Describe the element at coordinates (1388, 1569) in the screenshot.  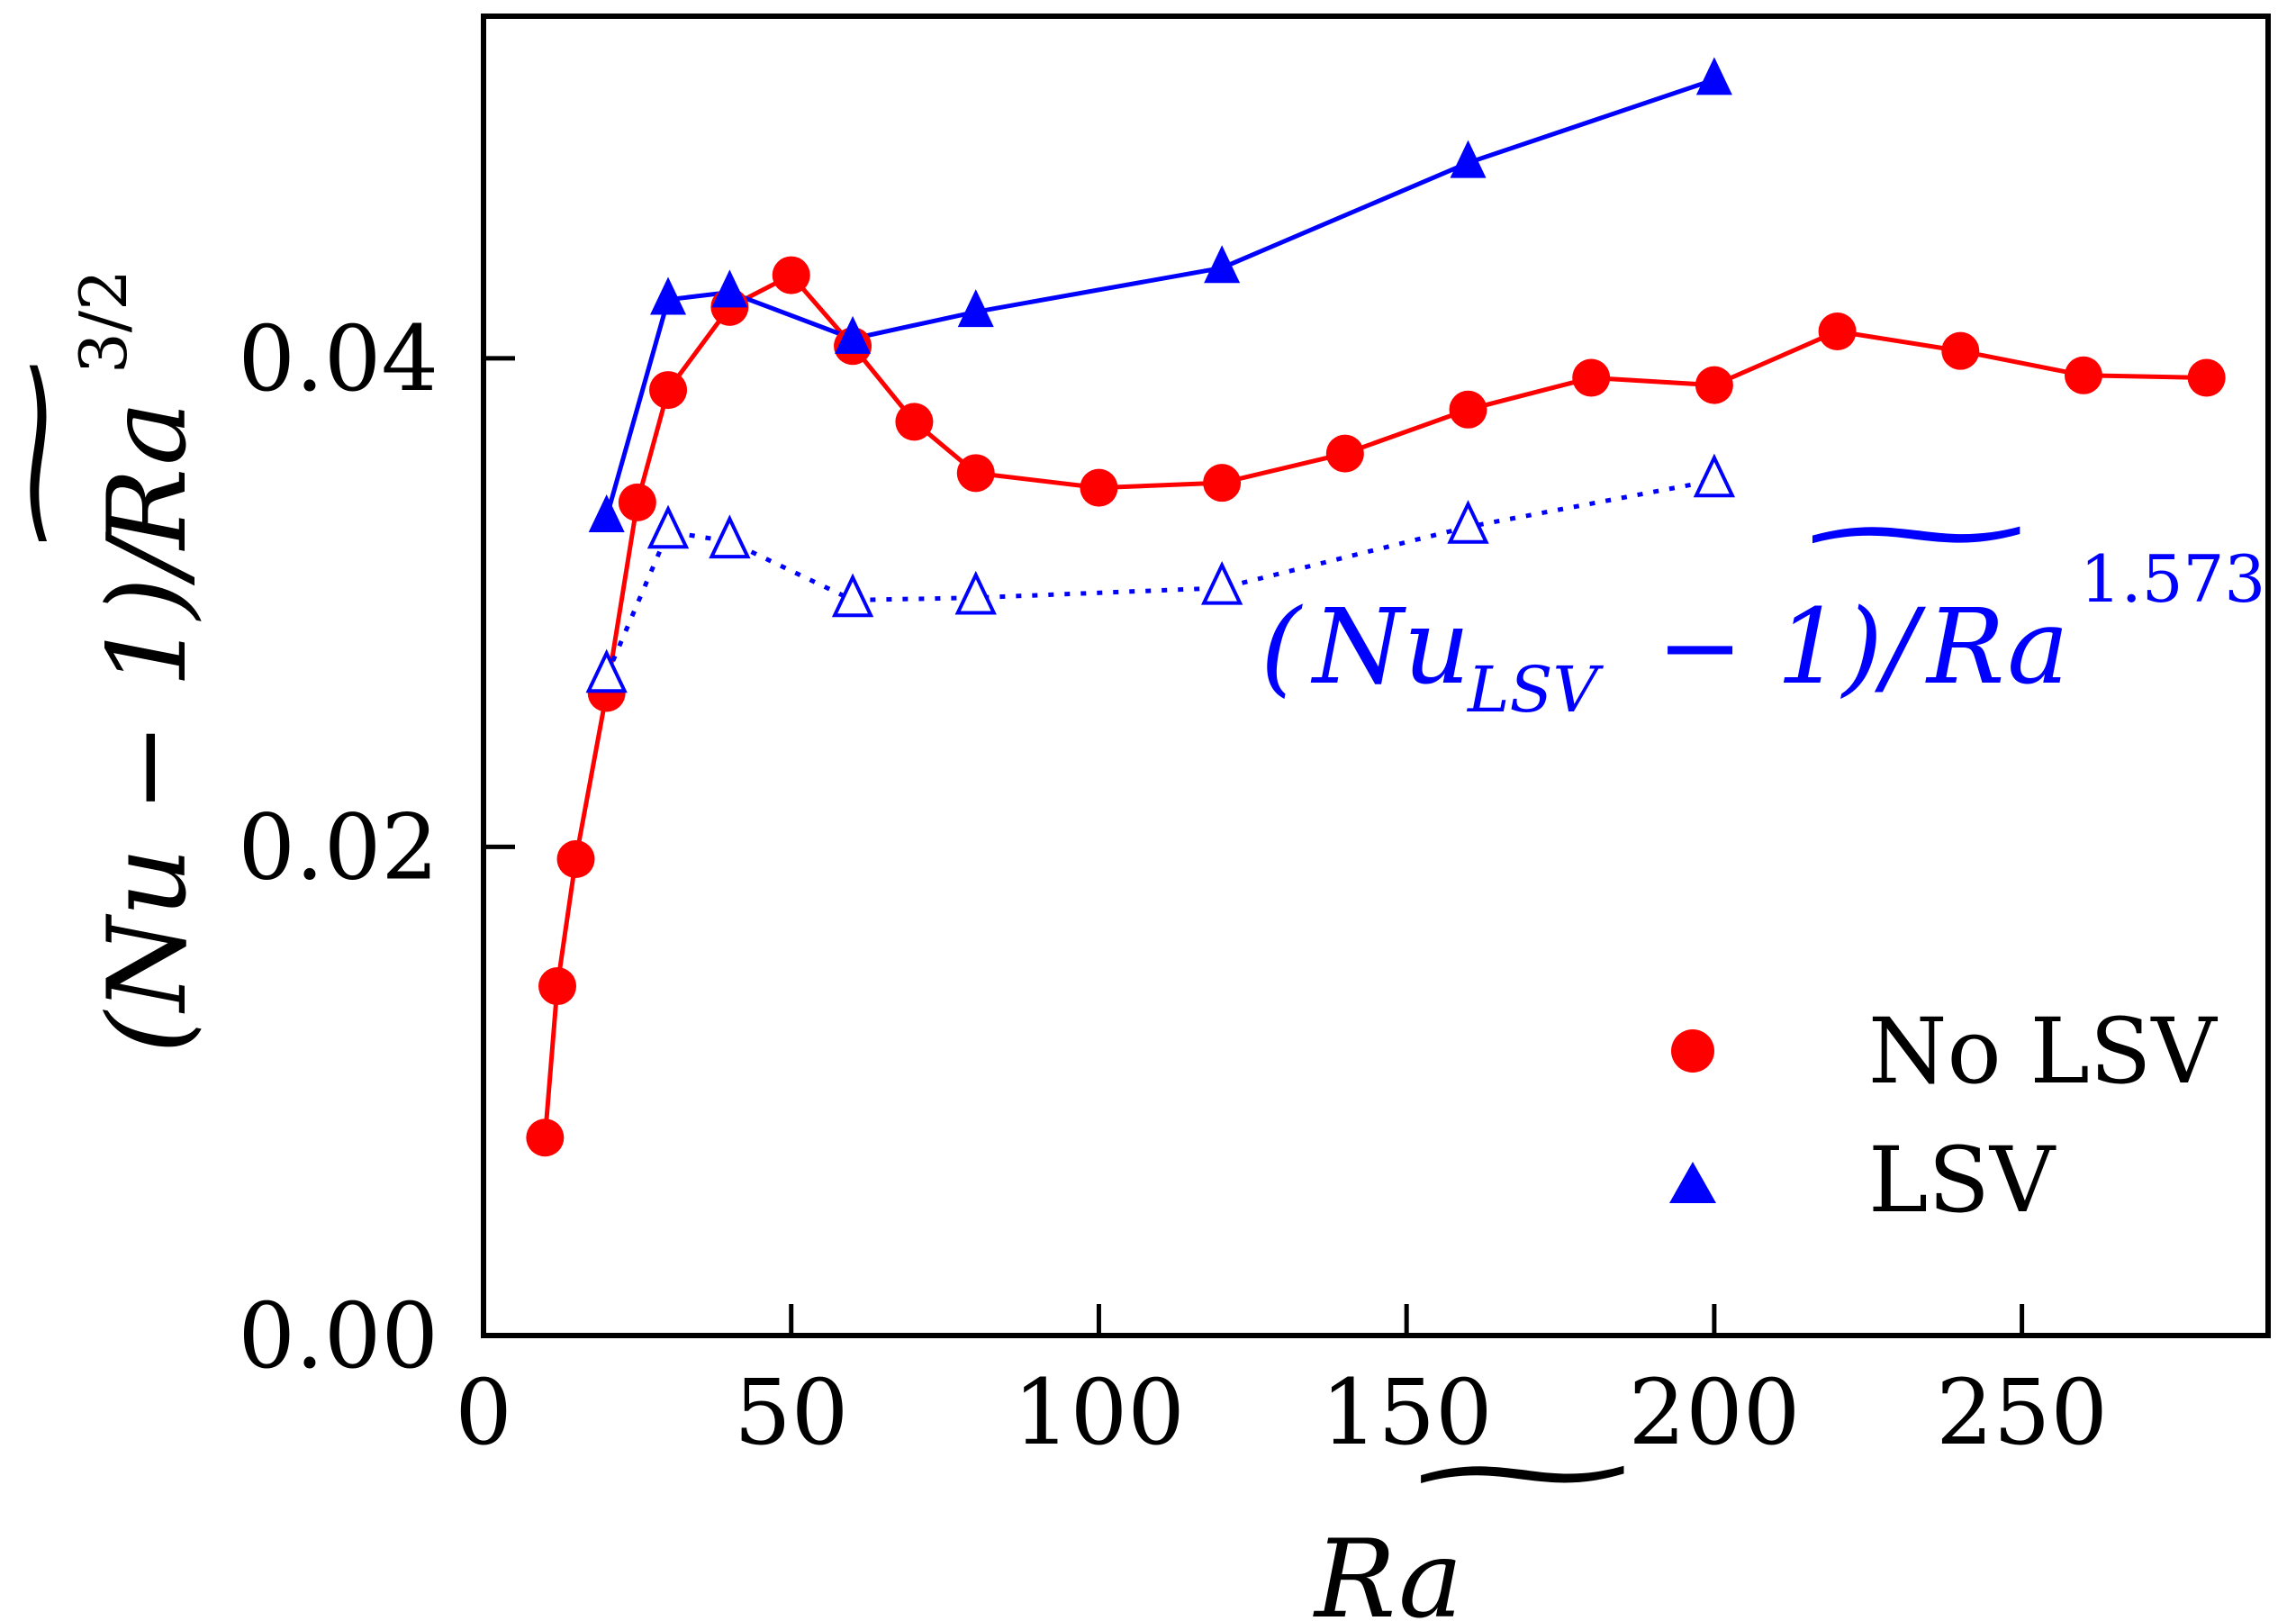
I see `x-axis-title-ra: Ra` at that location.